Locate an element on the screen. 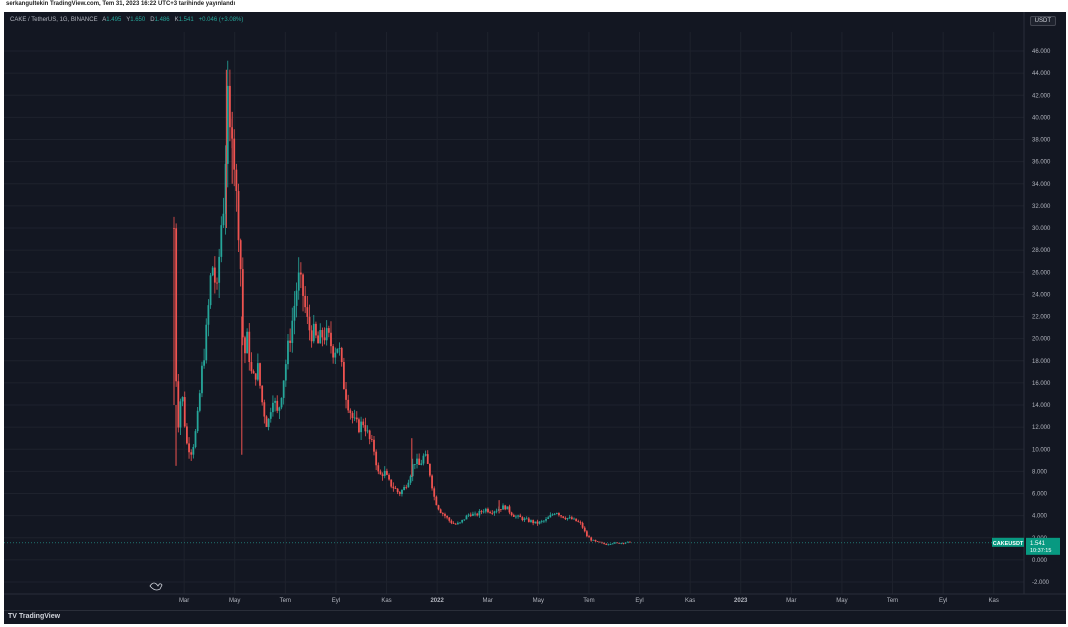 This screenshot has height=627, width=1068. x-tick-label: 2022 is located at coordinates (437, 601).